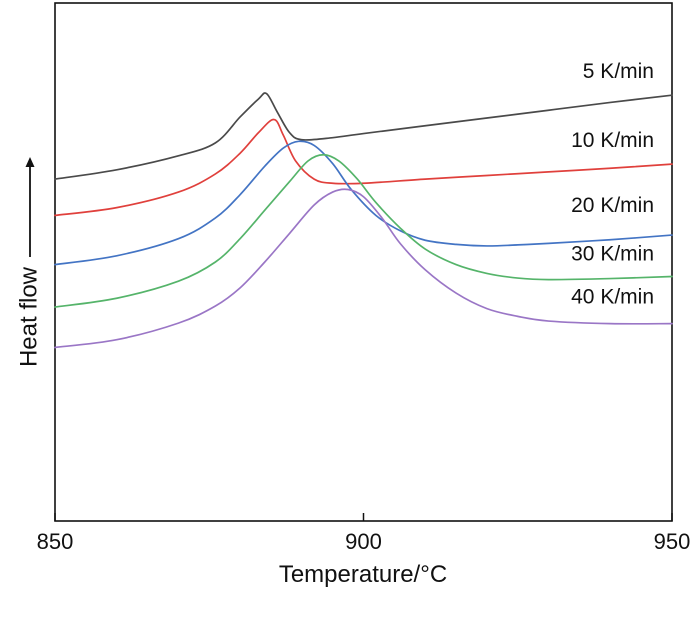 This screenshot has height=617, width=700. I want to click on series-label-group: 5 K/min 10 K/min 20 K/min 30 K/min 40 K/min, so click(612, 184).